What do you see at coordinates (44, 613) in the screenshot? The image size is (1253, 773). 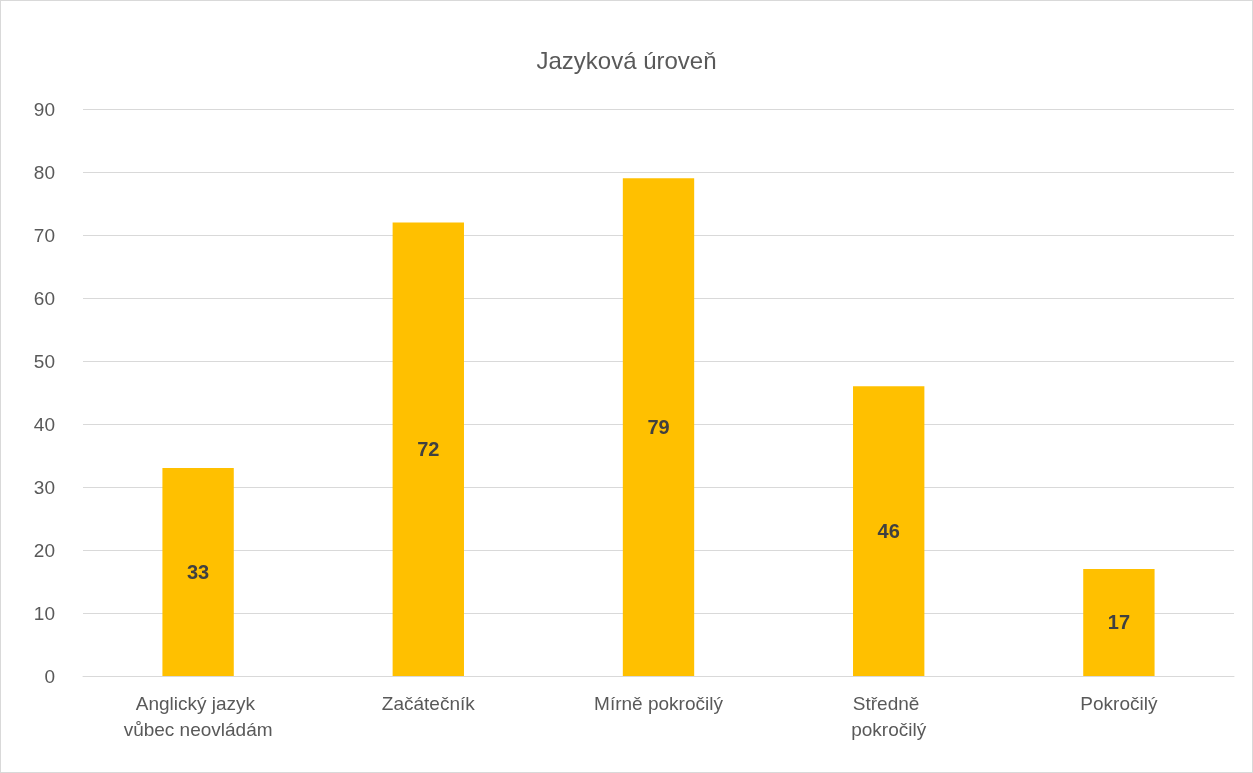 I see `y-tick-label: 10` at bounding box center [44, 613].